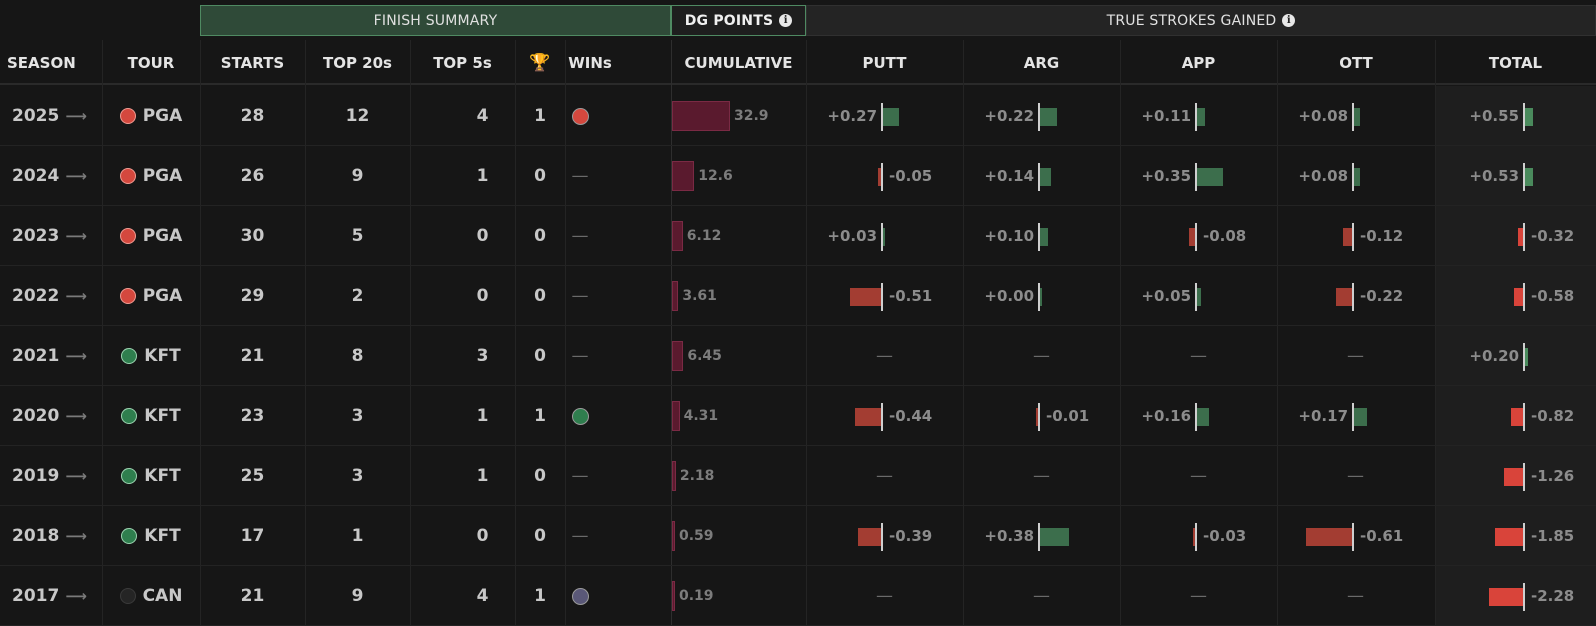 This screenshot has width=1596, height=626. What do you see at coordinates (36, 476) in the screenshot?
I see `season-year: 2019` at bounding box center [36, 476].